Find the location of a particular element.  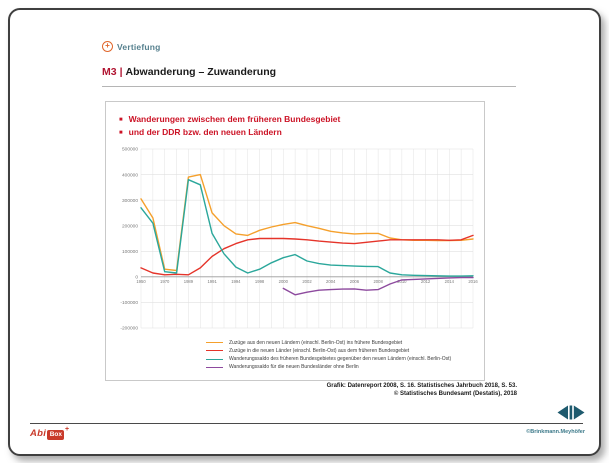

y-tick-label: 0 is located at coordinates (136, 277).